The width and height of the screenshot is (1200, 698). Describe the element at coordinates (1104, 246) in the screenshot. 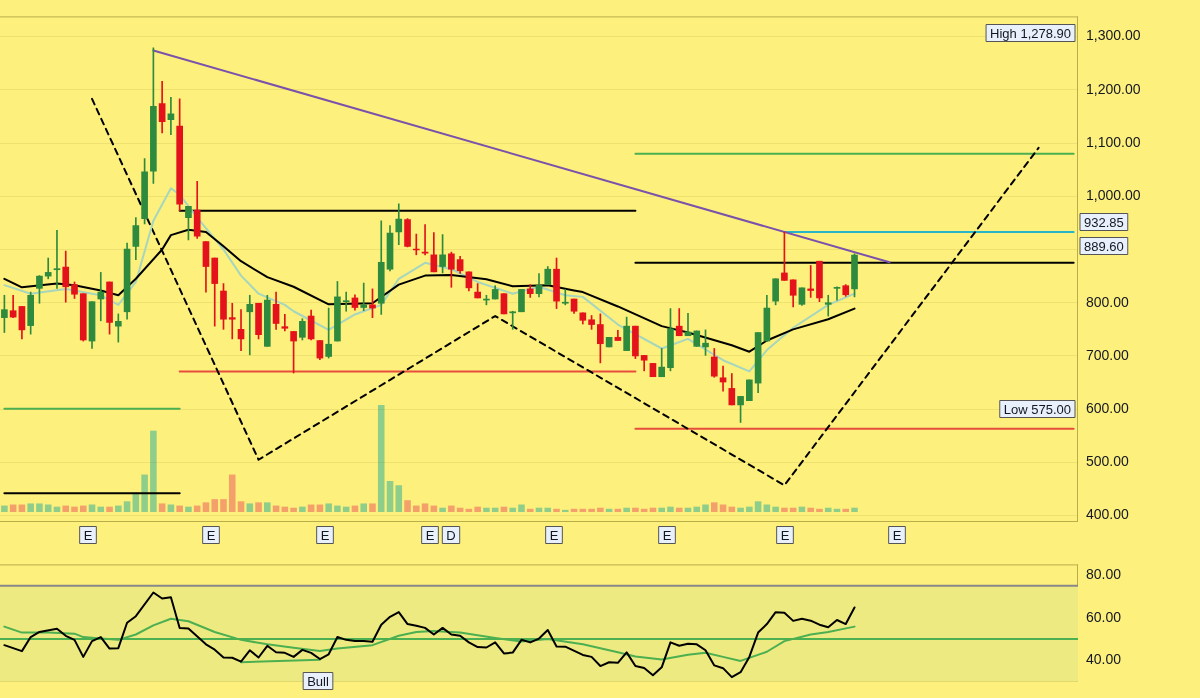

I see `text: 889.60` at that location.